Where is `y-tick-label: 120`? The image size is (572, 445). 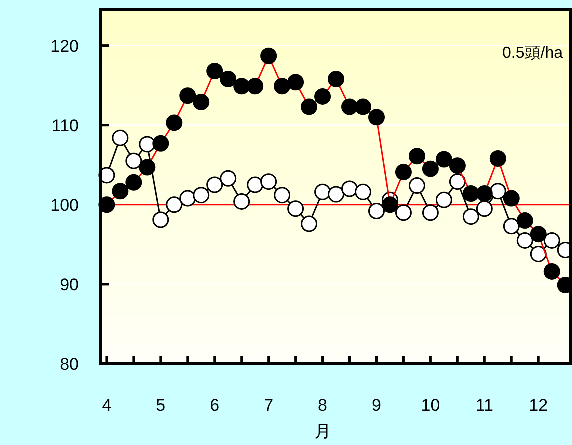 y-tick-label: 120 is located at coordinates (64, 46).